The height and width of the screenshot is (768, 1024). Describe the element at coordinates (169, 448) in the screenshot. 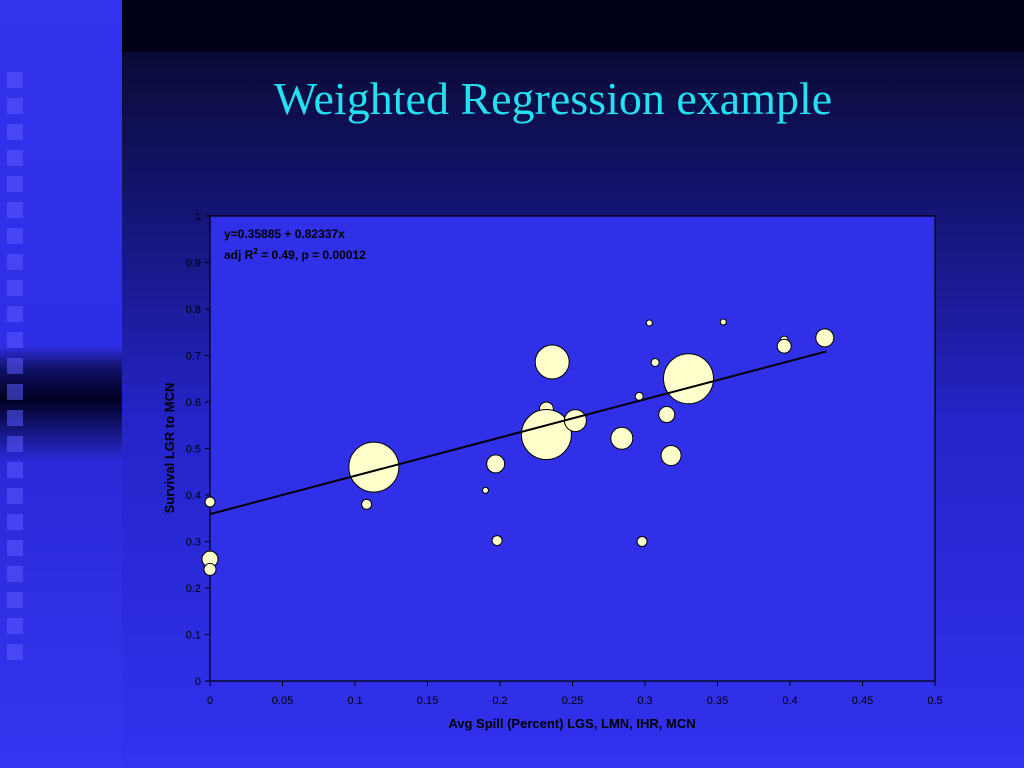

I see `y-axis-label: Survival LGR to MCN` at that location.